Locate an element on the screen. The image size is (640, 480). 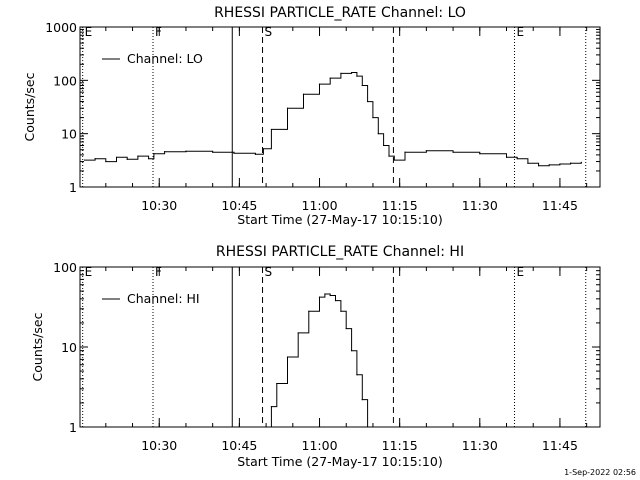
y-tick-label: 1000 is located at coordinates (61, 27).